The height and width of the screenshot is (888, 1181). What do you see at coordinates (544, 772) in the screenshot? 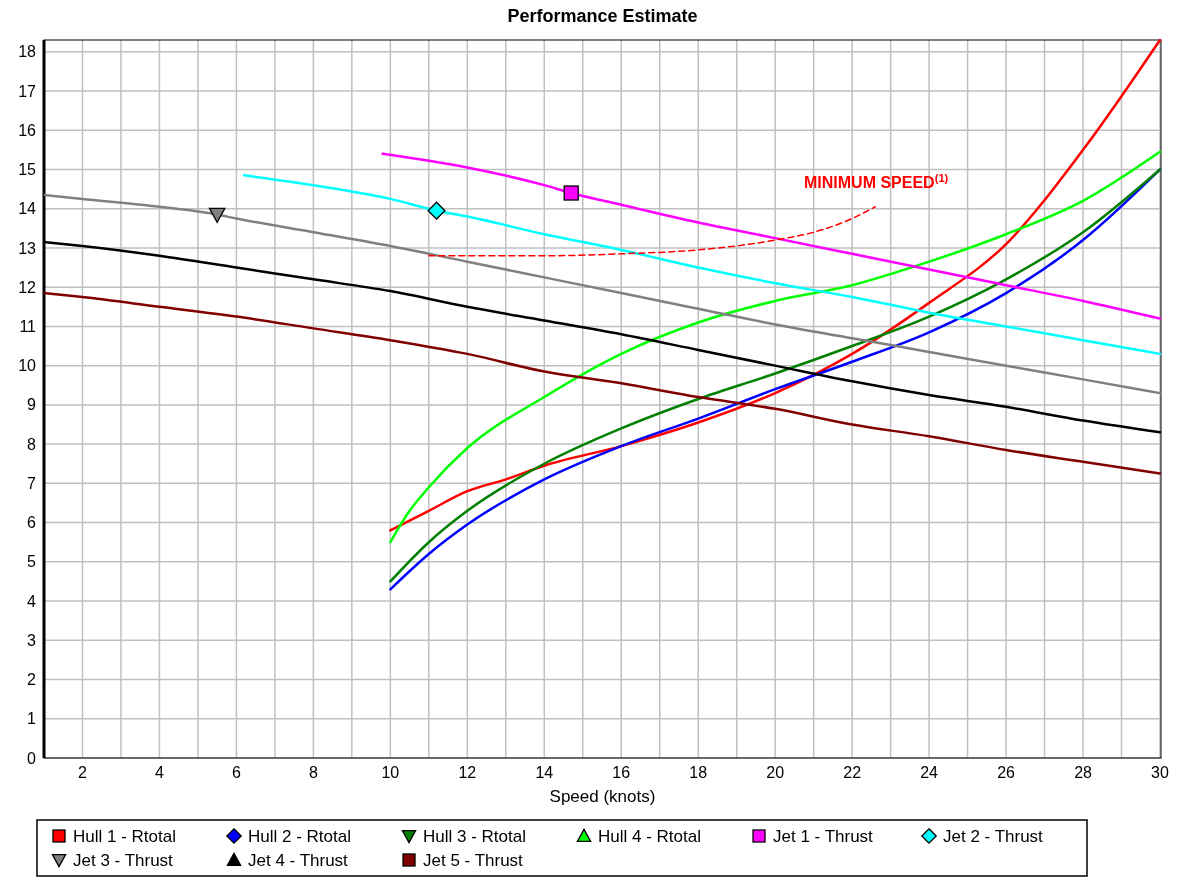
I see `x-tick-label: 14` at bounding box center [544, 772].